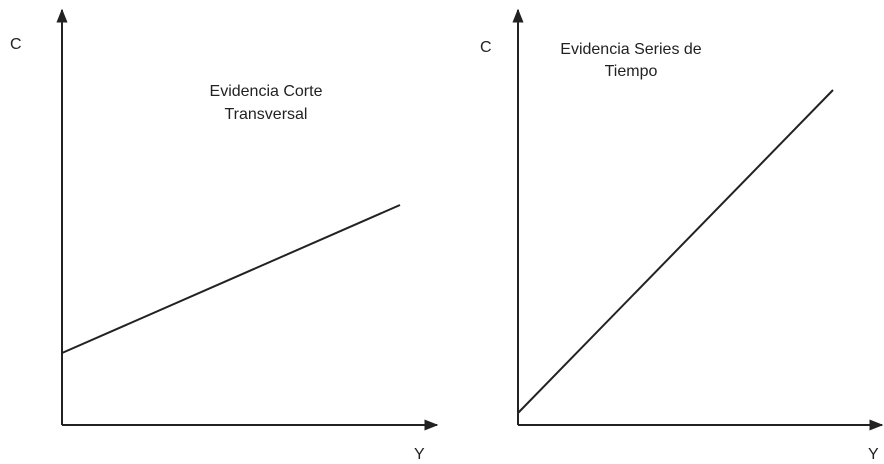 The image size is (884, 464). What do you see at coordinates (631, 49) in the screenshot?
I see `annotation: Evidencia Series de` at bounding box center [631, 49].